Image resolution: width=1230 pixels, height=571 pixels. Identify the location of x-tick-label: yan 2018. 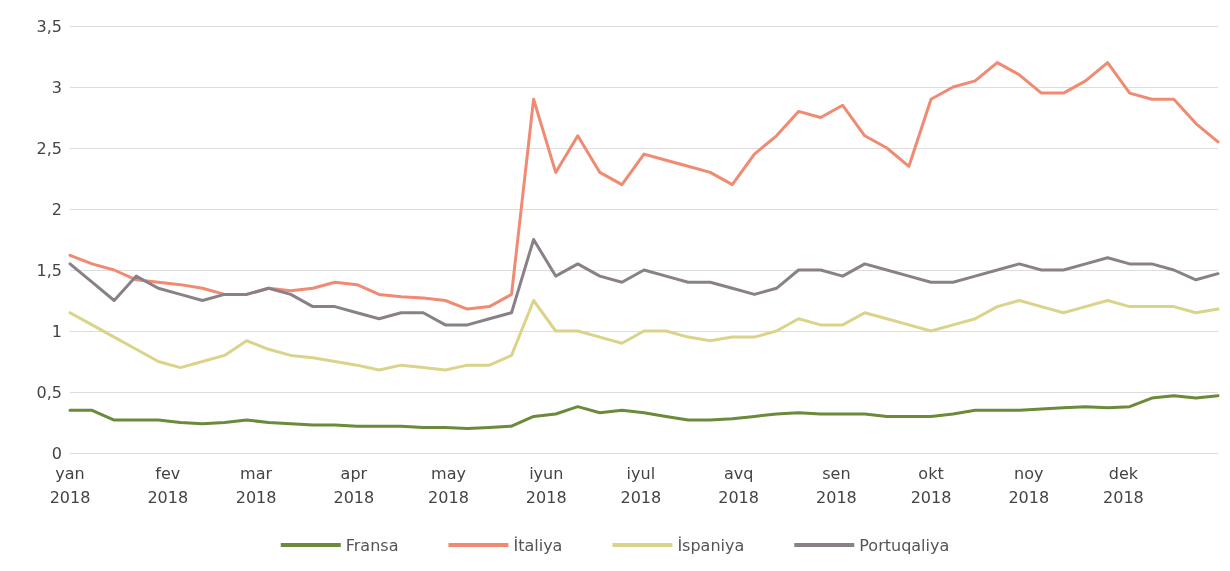
(70, 485).